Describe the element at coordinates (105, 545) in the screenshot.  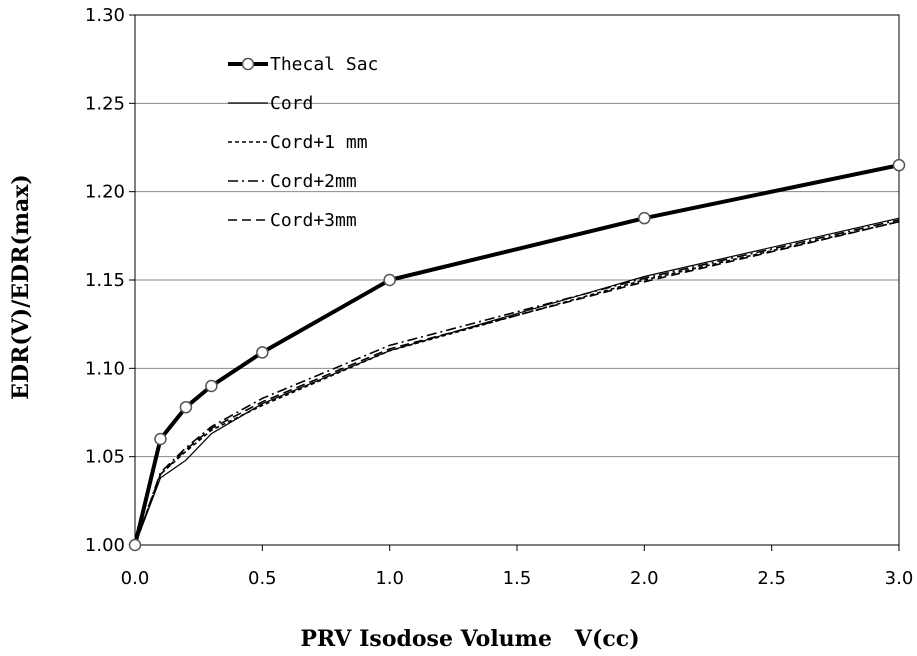
I see `y-tick-label: 1.00` at that location.